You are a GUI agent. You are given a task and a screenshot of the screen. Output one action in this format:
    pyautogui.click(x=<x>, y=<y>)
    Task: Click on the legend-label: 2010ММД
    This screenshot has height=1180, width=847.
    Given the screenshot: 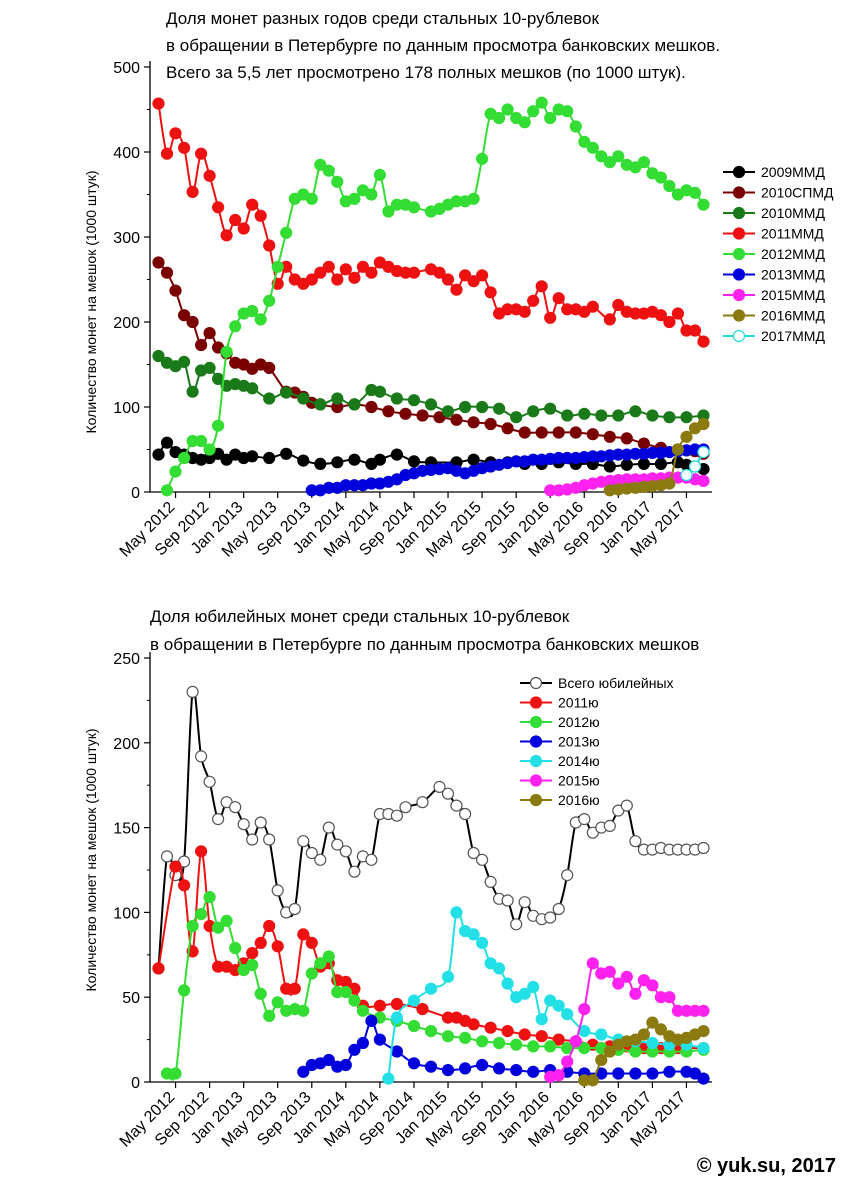 What is the action you would take?
    pyautogui.click(x=793, y=213)
    